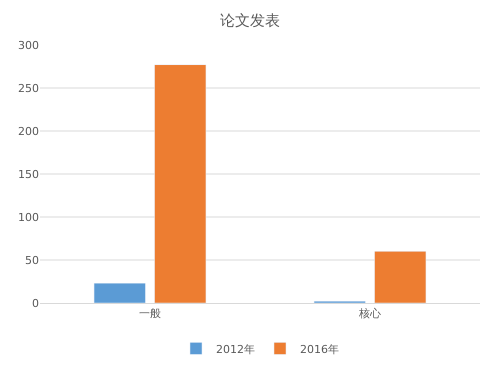 The image size is (500, 375). I want to click on y-tick-label: 200, so click(28, 131).